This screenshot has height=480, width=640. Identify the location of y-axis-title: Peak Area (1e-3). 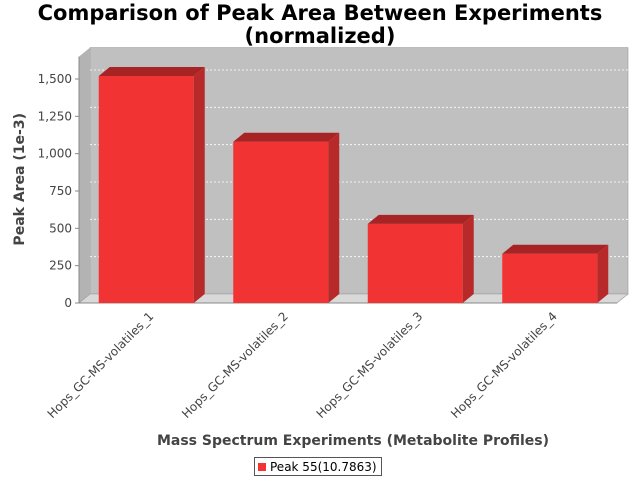
(20, 179).